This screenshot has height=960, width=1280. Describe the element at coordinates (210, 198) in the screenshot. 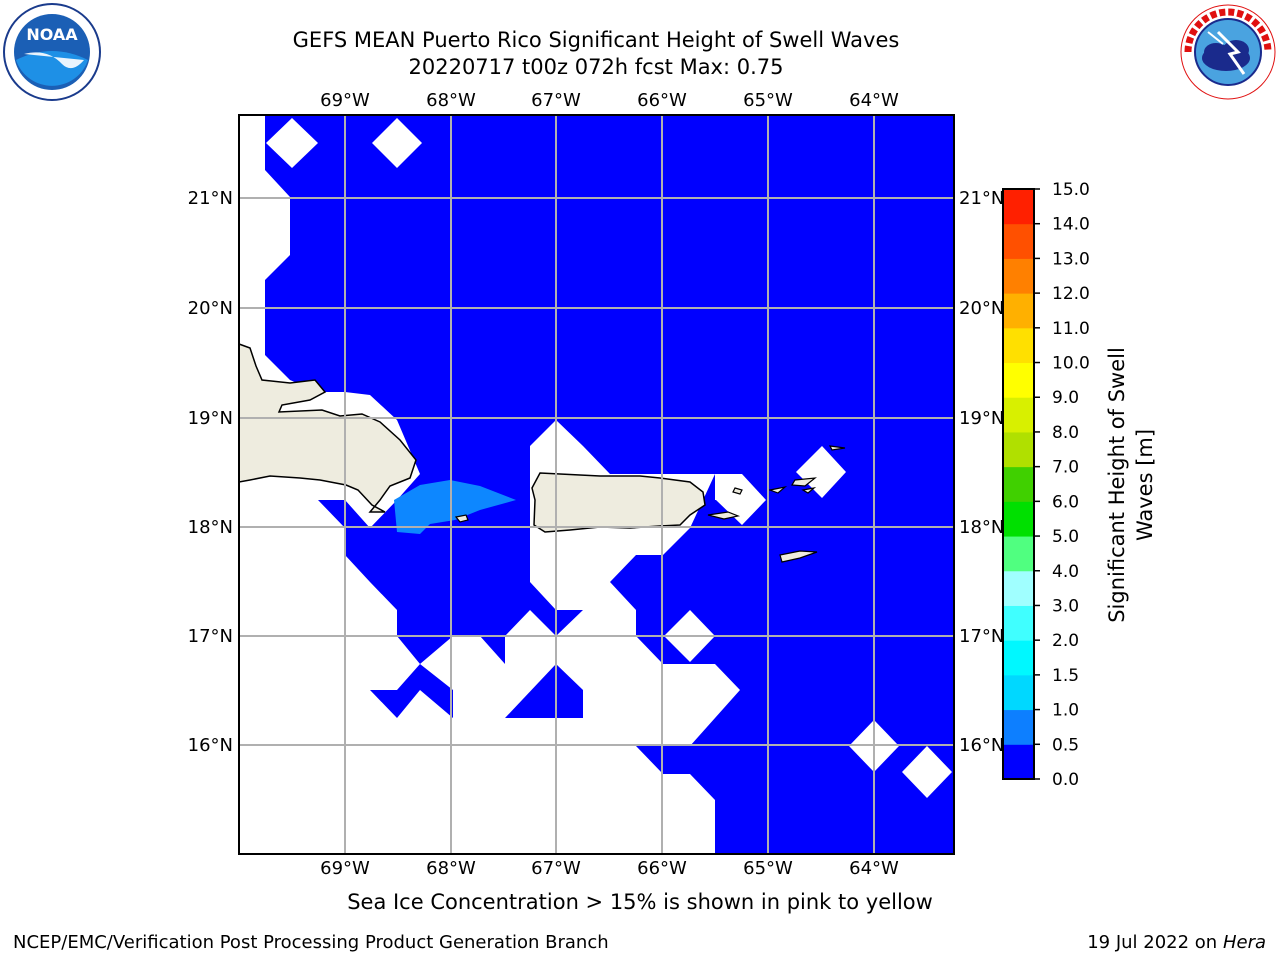

I see `lat-label-left: 21°N` at that location.